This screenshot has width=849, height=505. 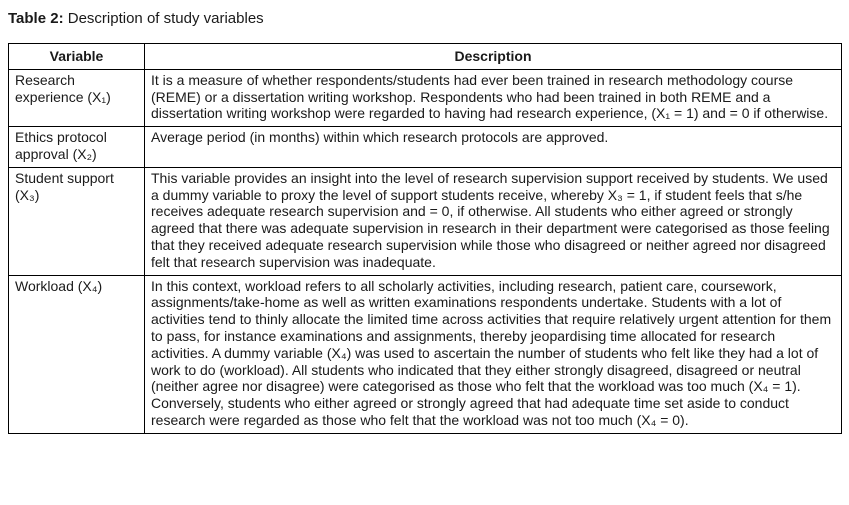 I want to click on table-header-row: Variable Description, so click(x=425, y=56).